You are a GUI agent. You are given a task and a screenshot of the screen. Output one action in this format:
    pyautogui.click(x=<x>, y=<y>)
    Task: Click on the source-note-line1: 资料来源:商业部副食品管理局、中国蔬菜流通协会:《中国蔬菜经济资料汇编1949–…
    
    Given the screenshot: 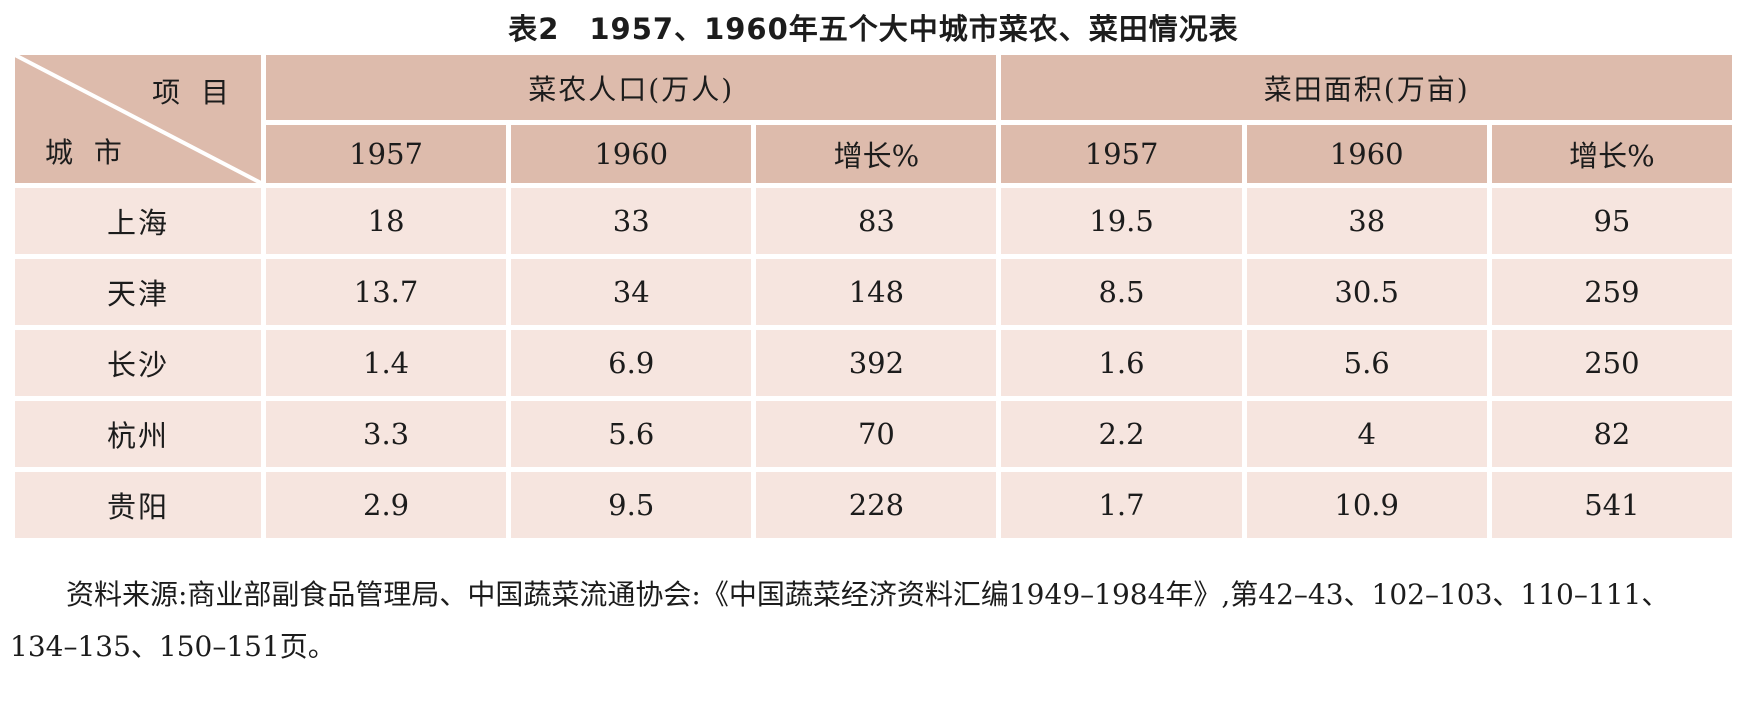 What is the action you would take?
    pyautogui.click(x=868, y=594)
    